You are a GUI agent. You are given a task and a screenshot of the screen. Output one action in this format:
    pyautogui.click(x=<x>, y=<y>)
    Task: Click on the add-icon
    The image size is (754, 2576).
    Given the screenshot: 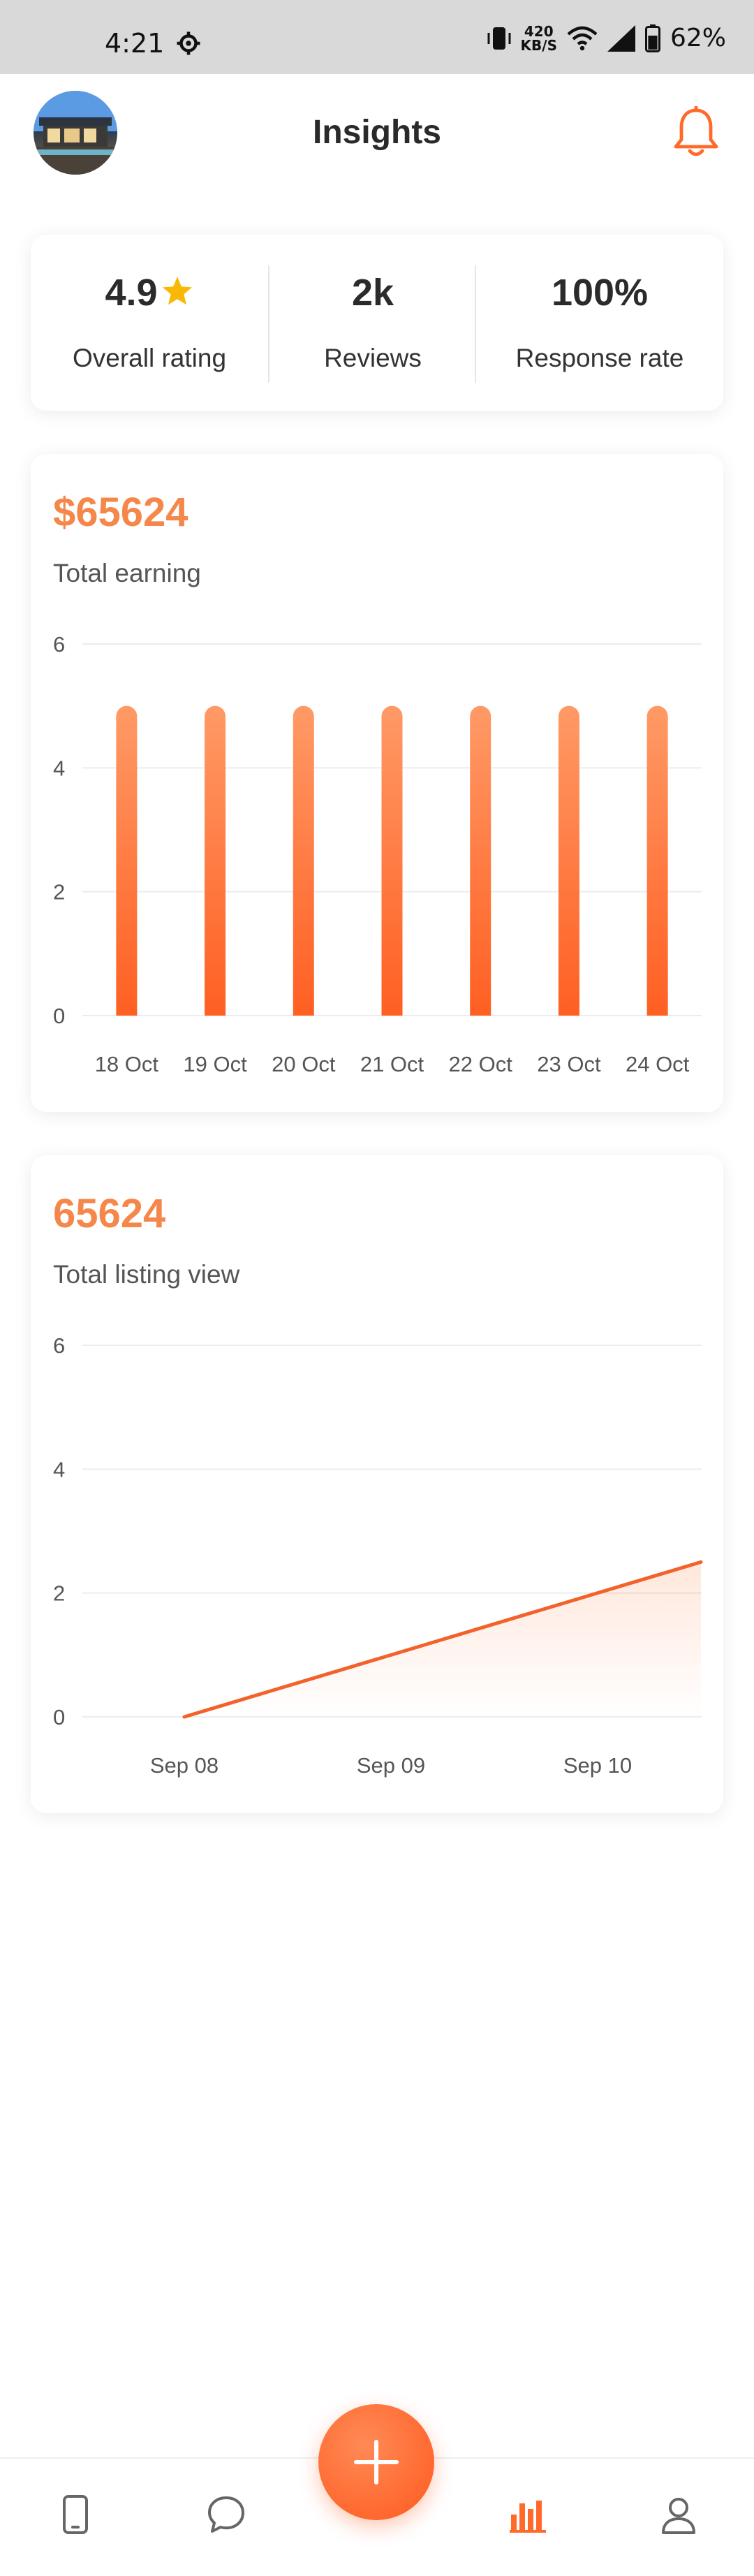 What is the action you would take?
    pyautogui.click(x=376, y=2462)
    